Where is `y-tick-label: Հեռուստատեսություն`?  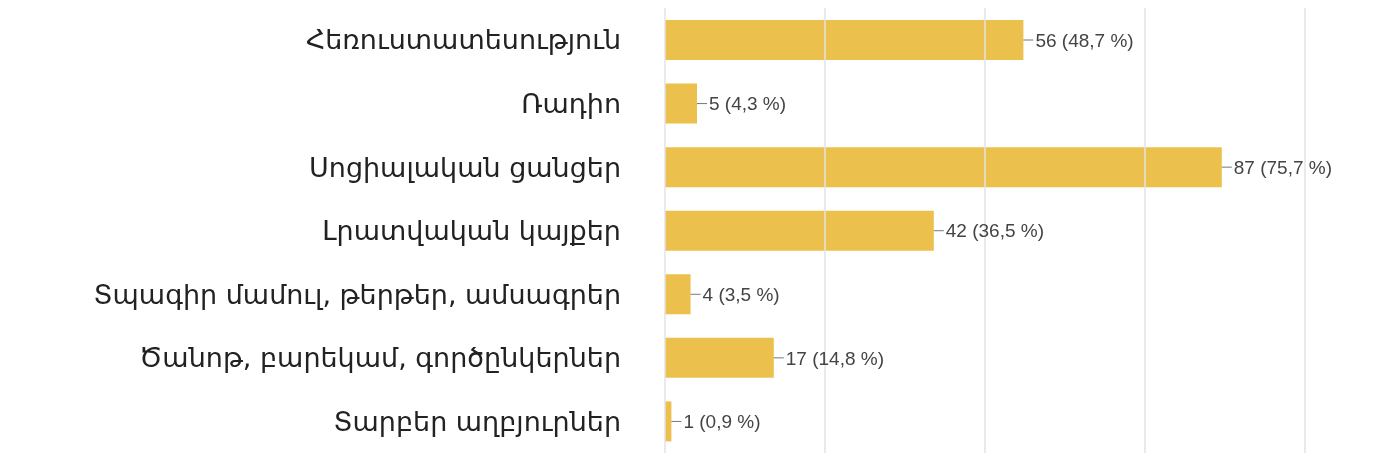
y-tick-label: Հեռուստատեսություն is located at coordinates (463, 40).